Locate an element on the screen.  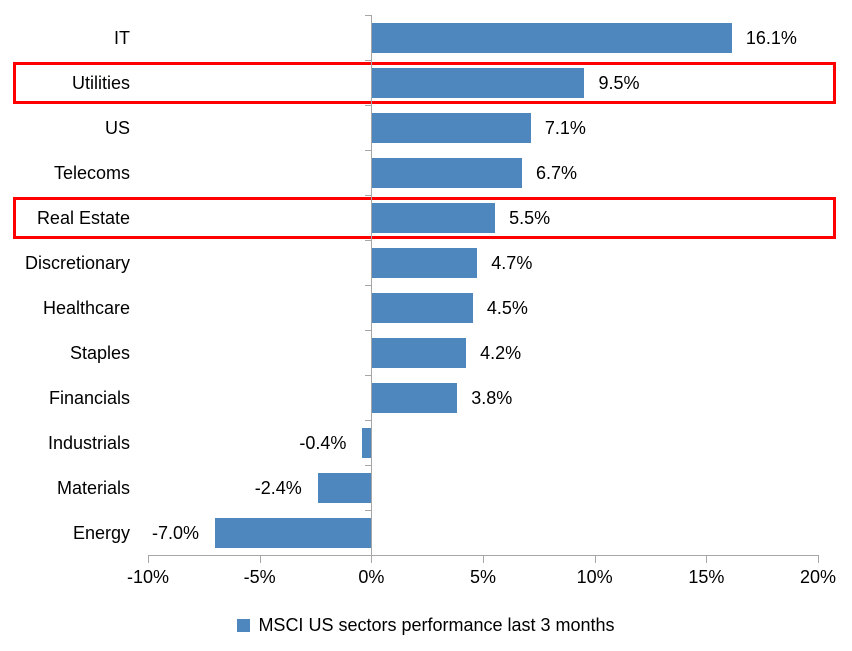
category-label: Financials is located at coordinates (89, 397).